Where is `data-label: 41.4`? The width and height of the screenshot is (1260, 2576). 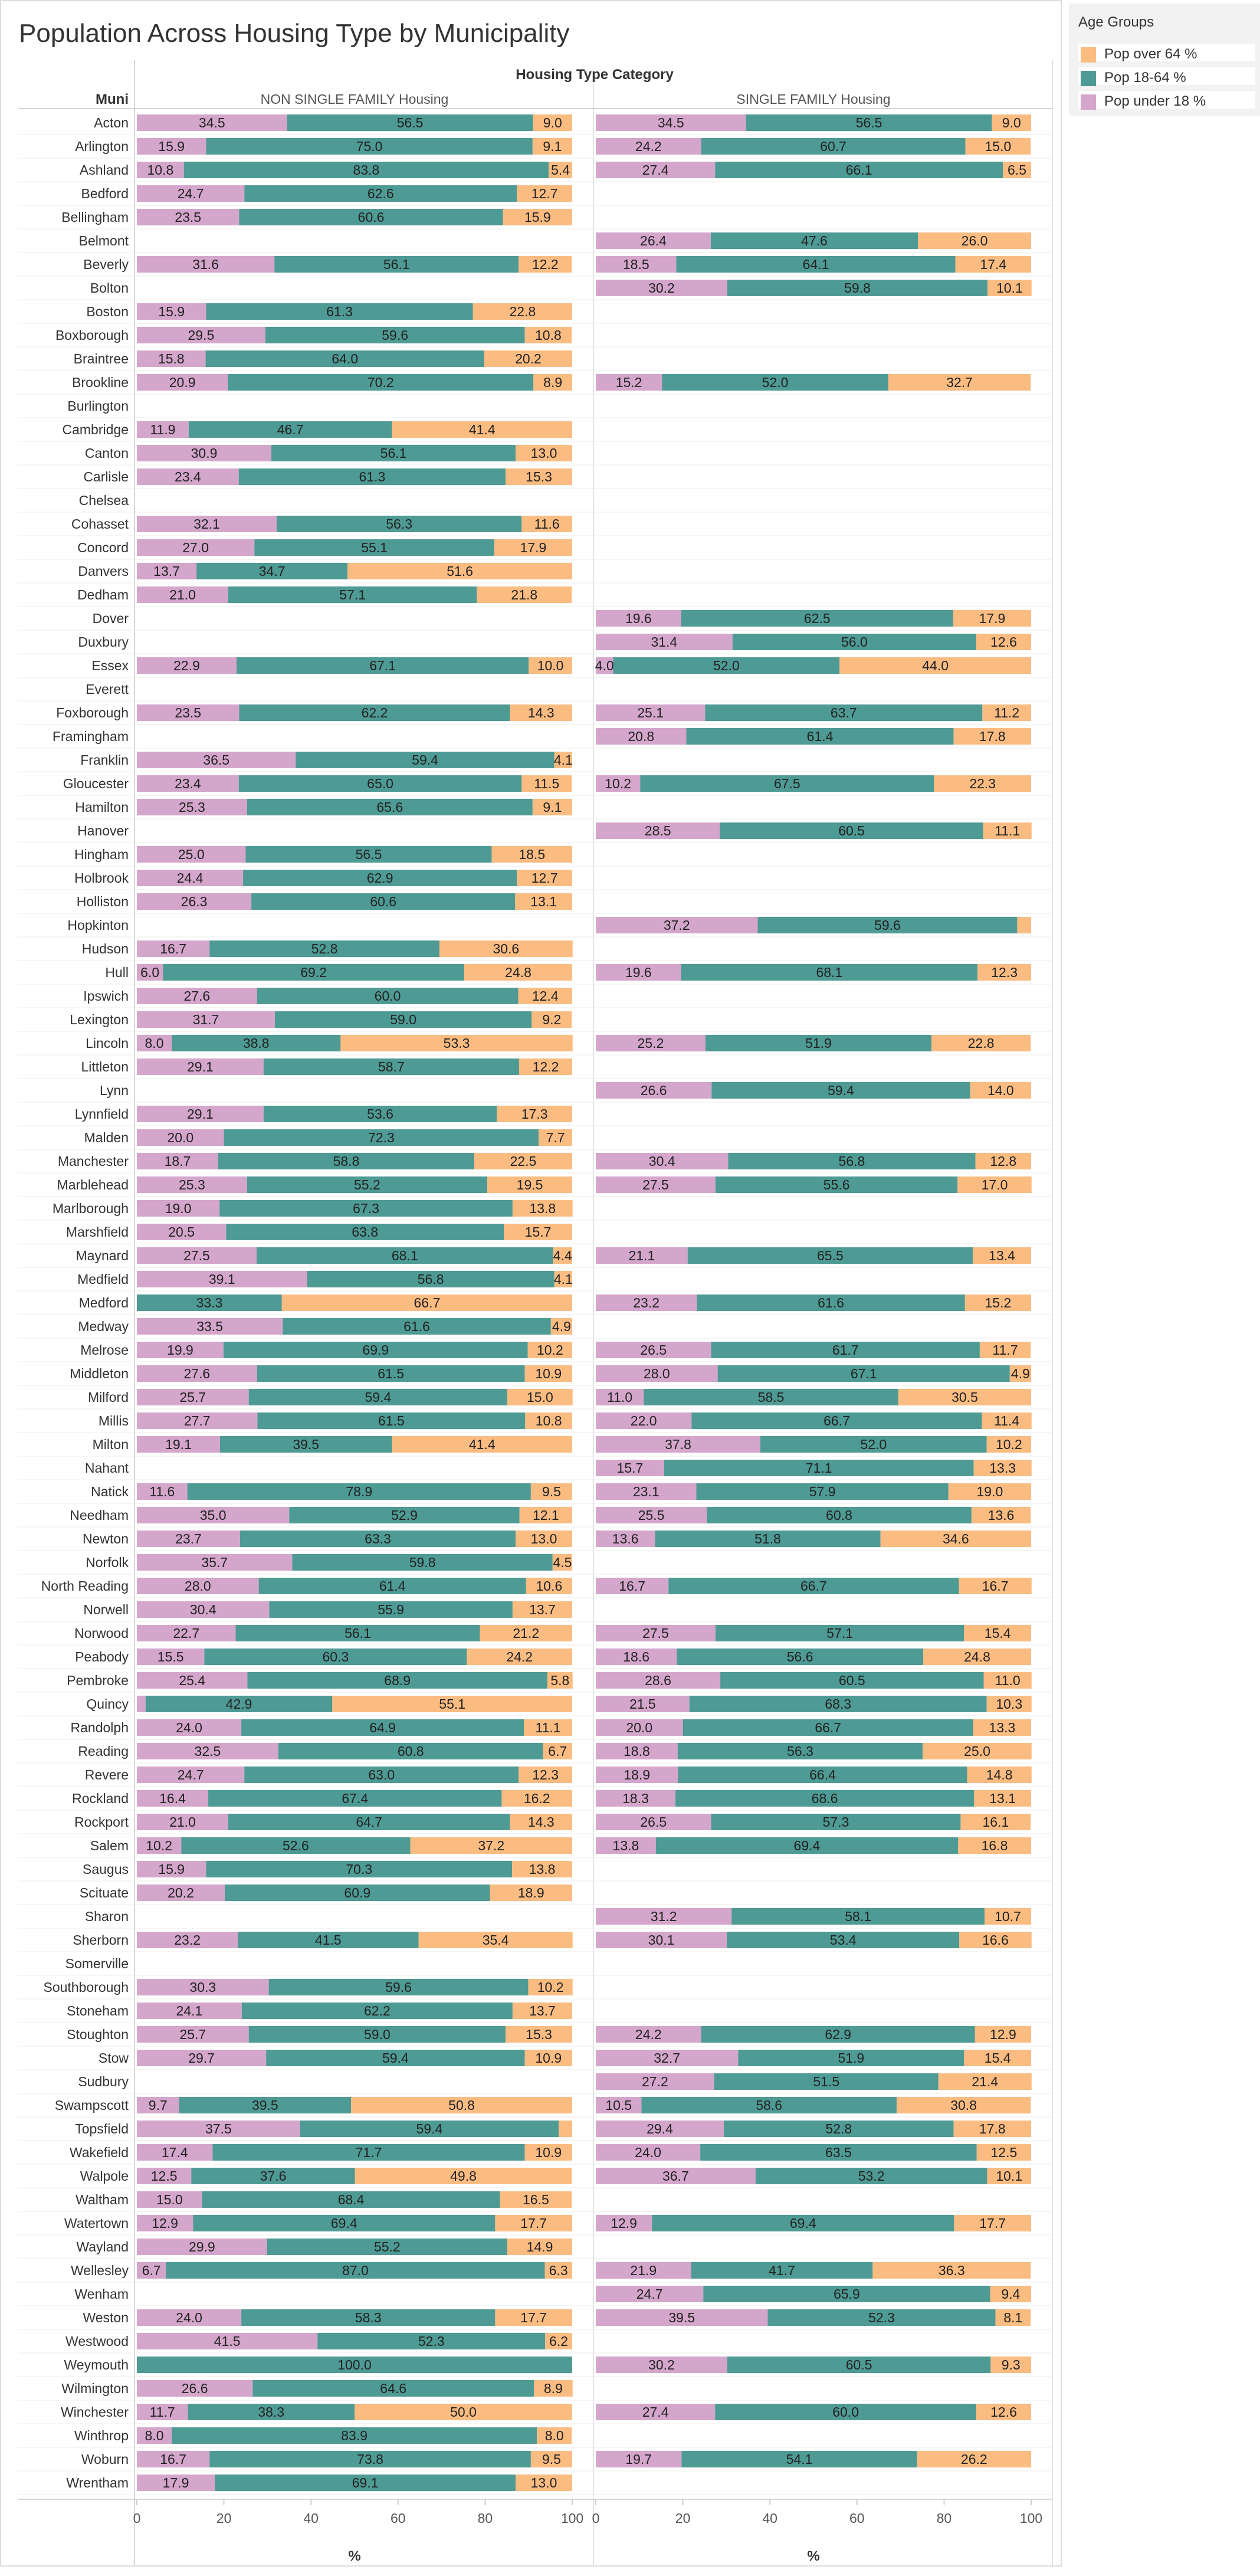 data-label: 41.4 is located at coordinates (482, 429).